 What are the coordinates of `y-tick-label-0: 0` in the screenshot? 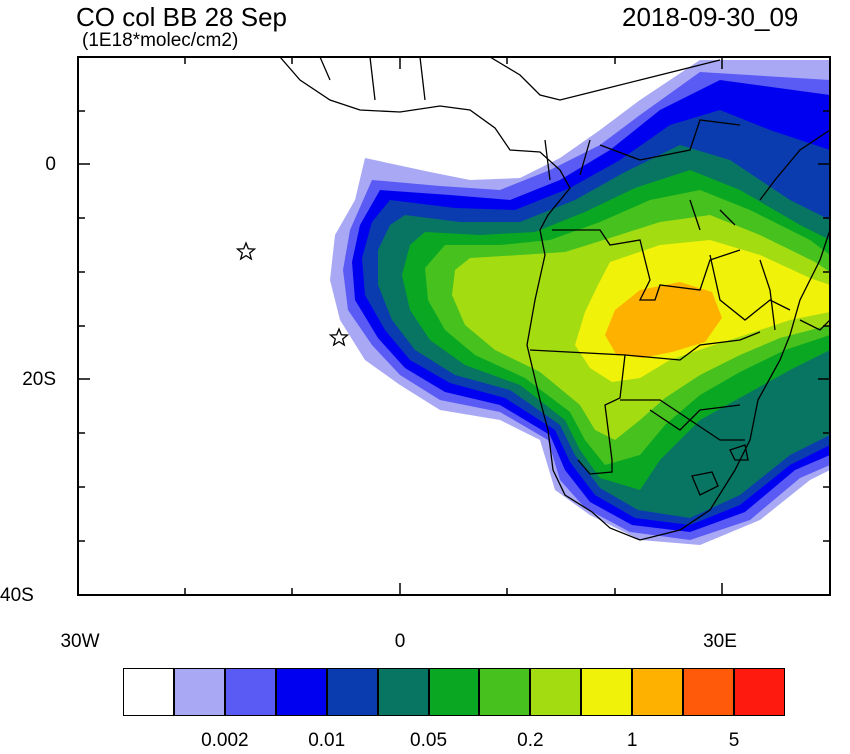 It's located at (50, 164).